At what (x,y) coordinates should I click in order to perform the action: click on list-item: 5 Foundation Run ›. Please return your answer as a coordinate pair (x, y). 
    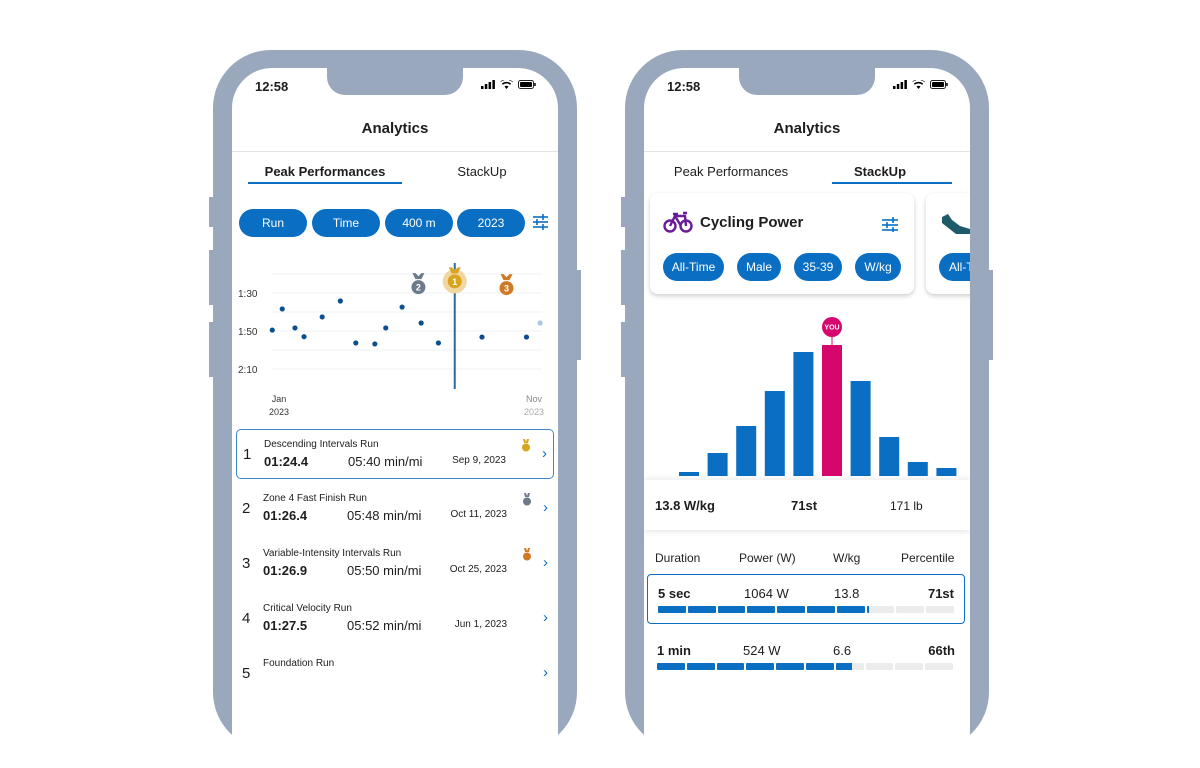
    Looking at the image, I should click on (395, 674).